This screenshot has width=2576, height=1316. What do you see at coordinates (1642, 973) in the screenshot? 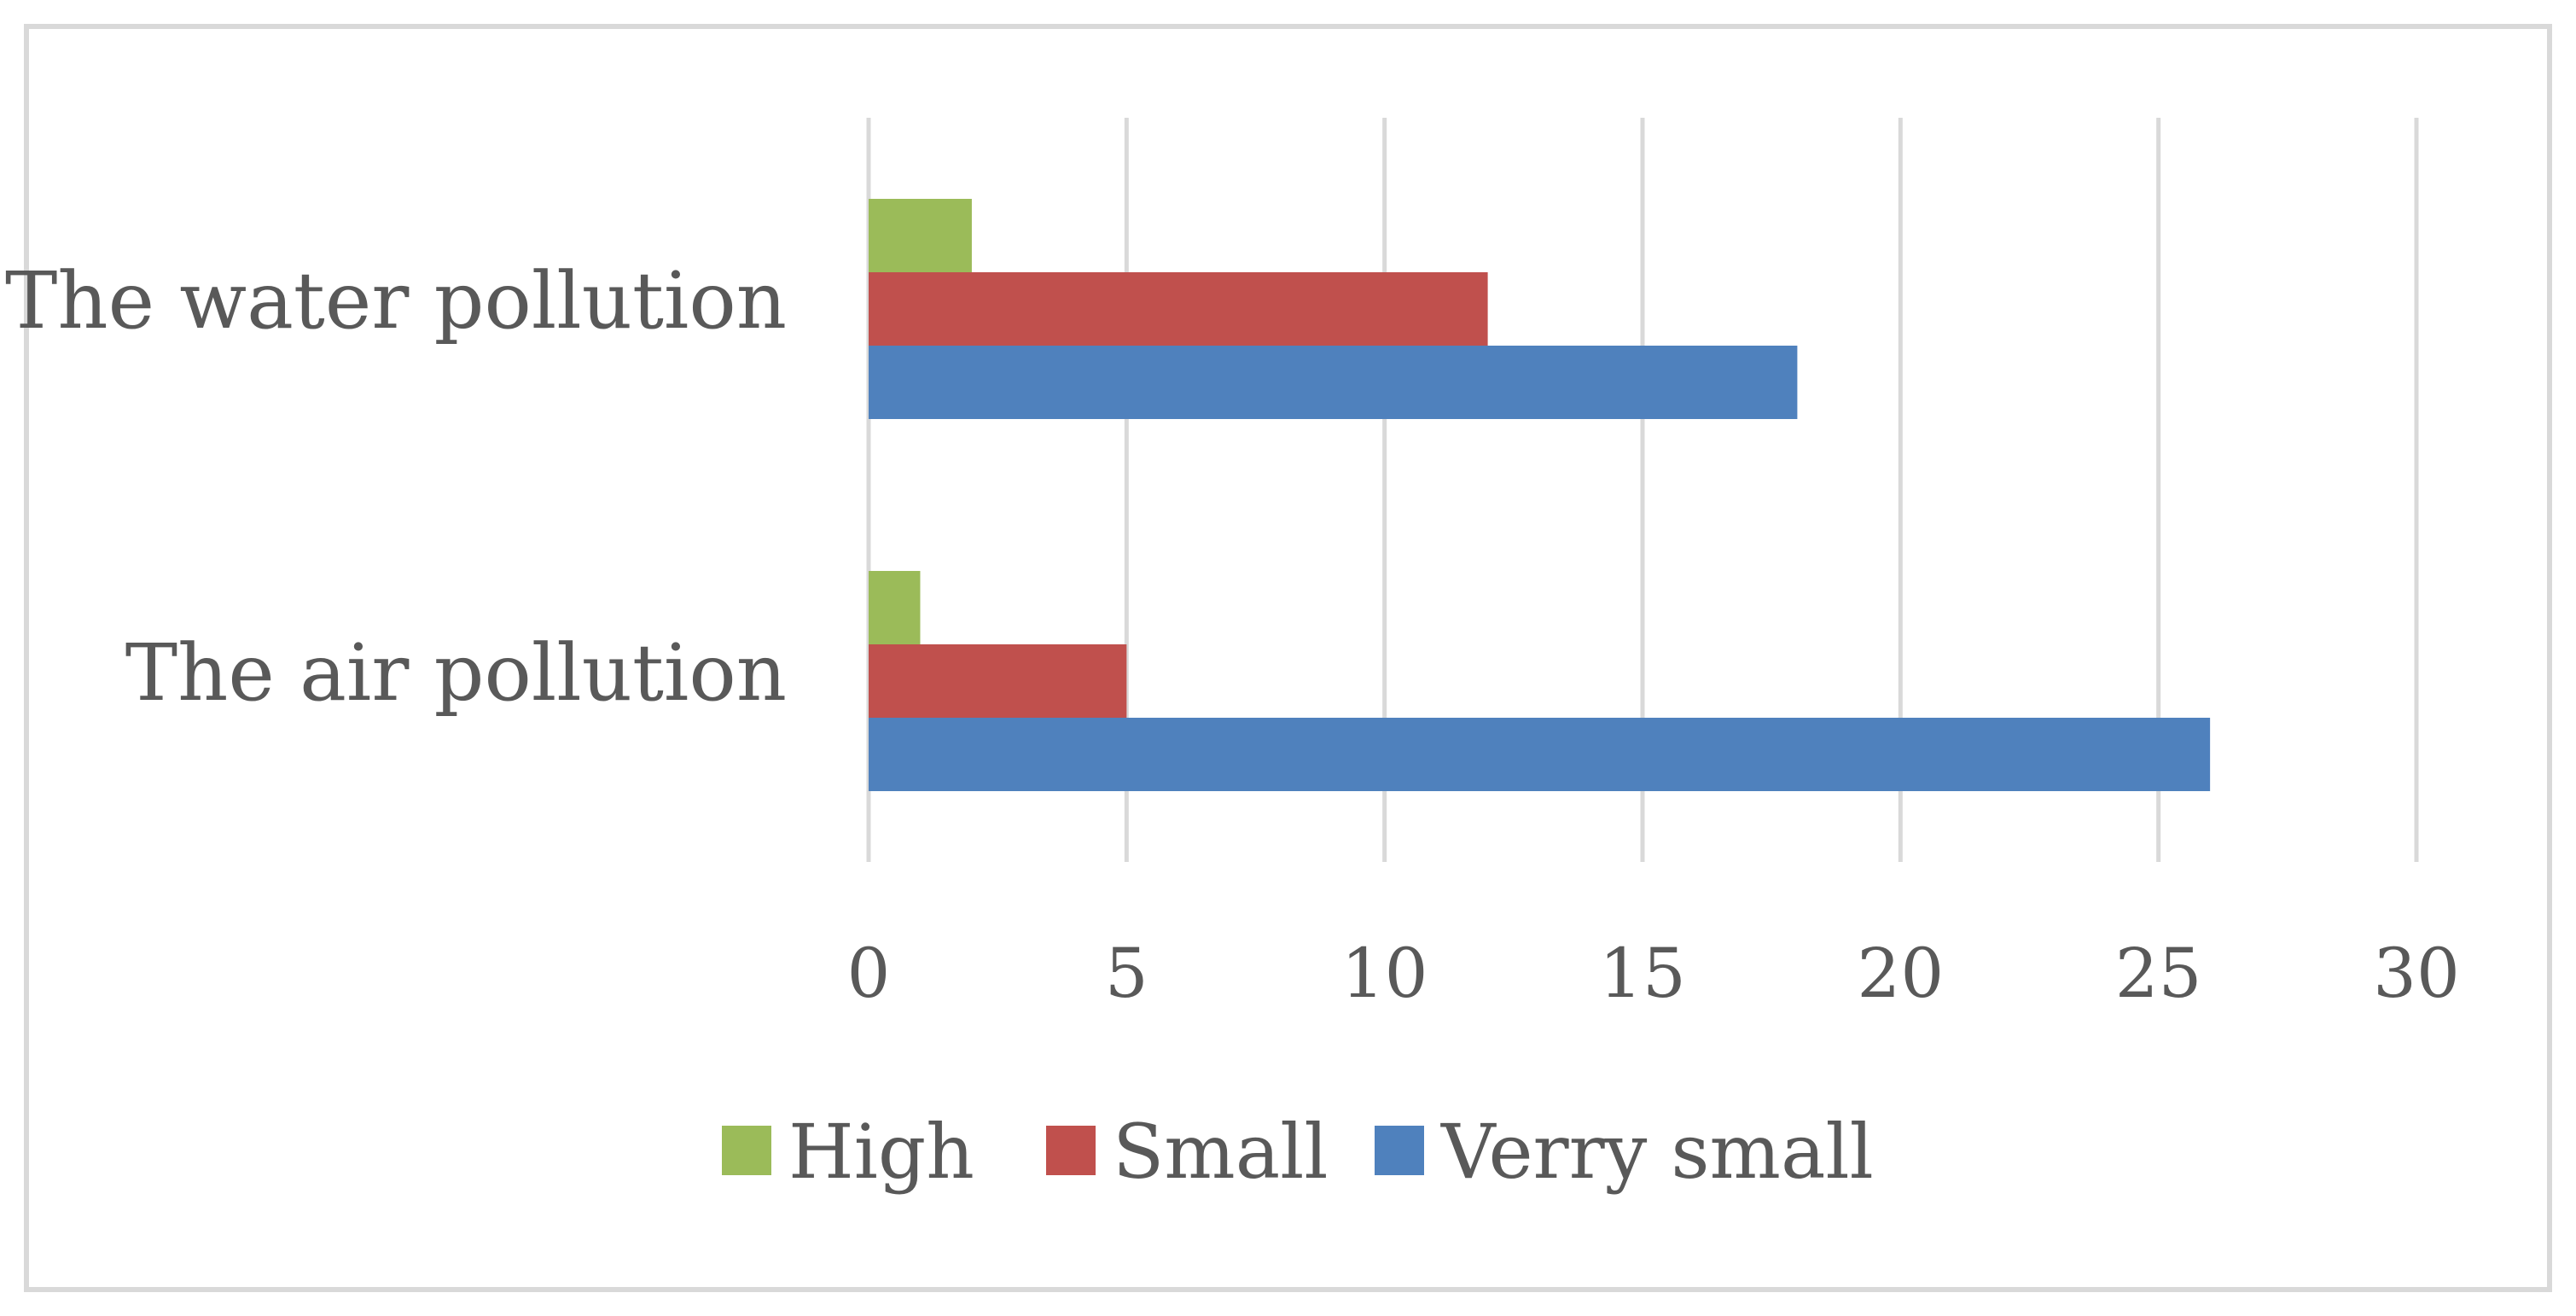
I see `x-tick-label: 15` at bounding box center [1642, 973].